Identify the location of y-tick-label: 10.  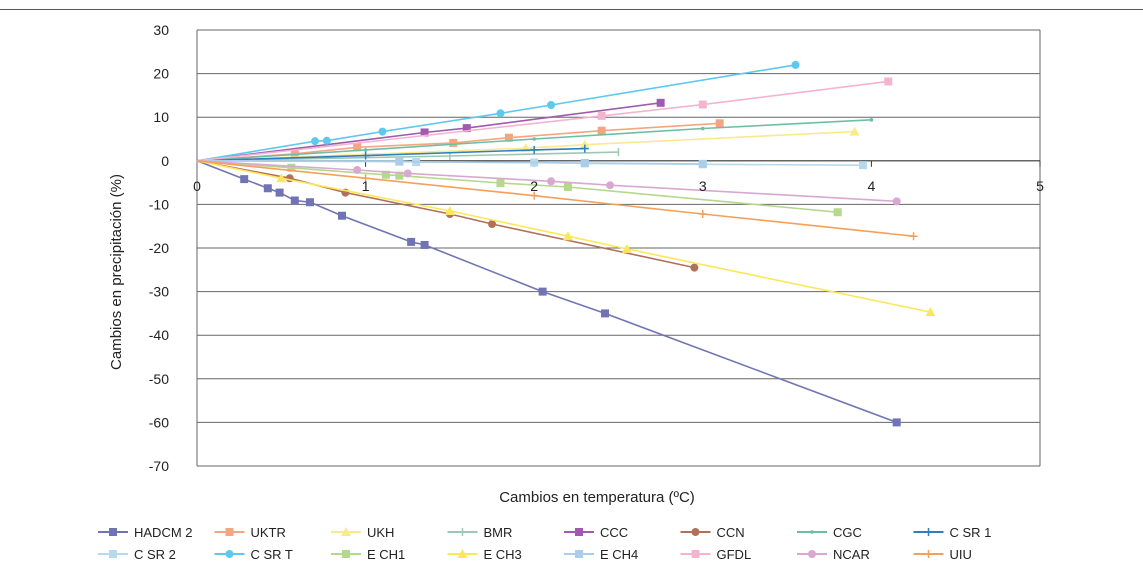
(161, 117).